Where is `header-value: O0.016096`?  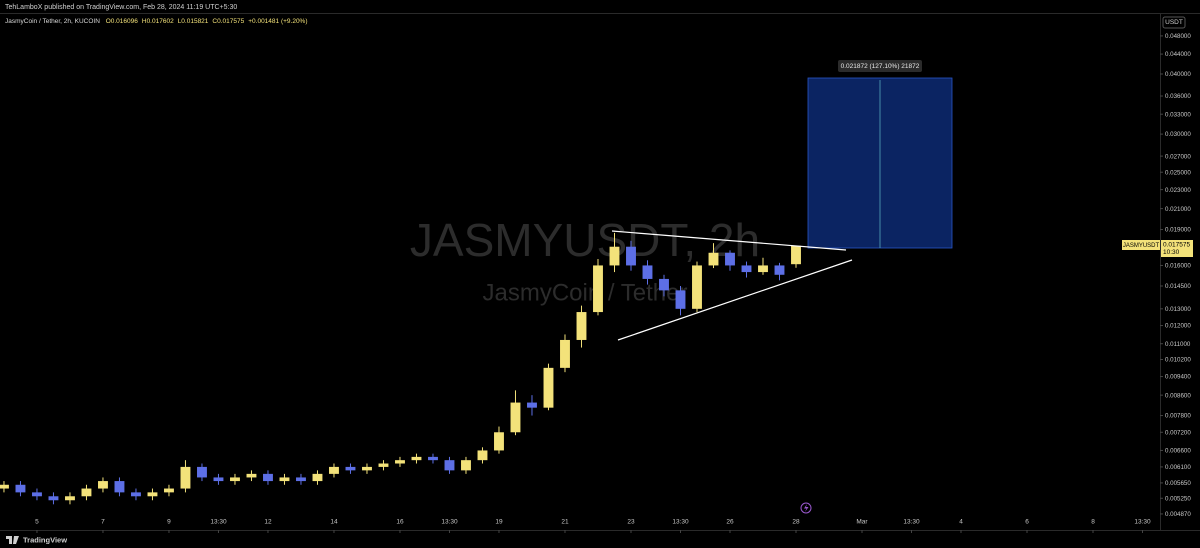 header-value: O0.016096 is located at coordinates (122, 21).